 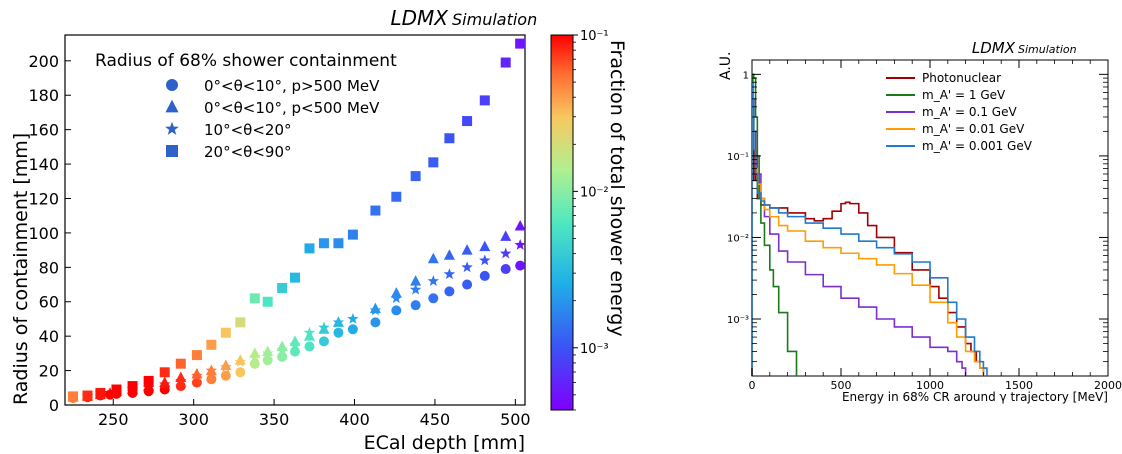 I want to click on legend-title: Radius of 68% shower containment, so click(x=246, y=61).